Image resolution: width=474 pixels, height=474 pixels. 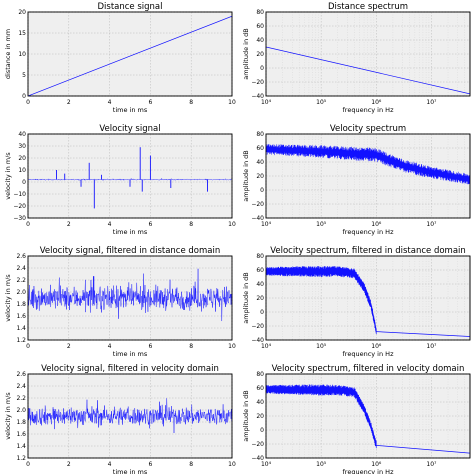 What do you see at coordinates (21, 256) in the screenshot?
I see `y-tick-label: 2.6` at bounding box center [21, 256].